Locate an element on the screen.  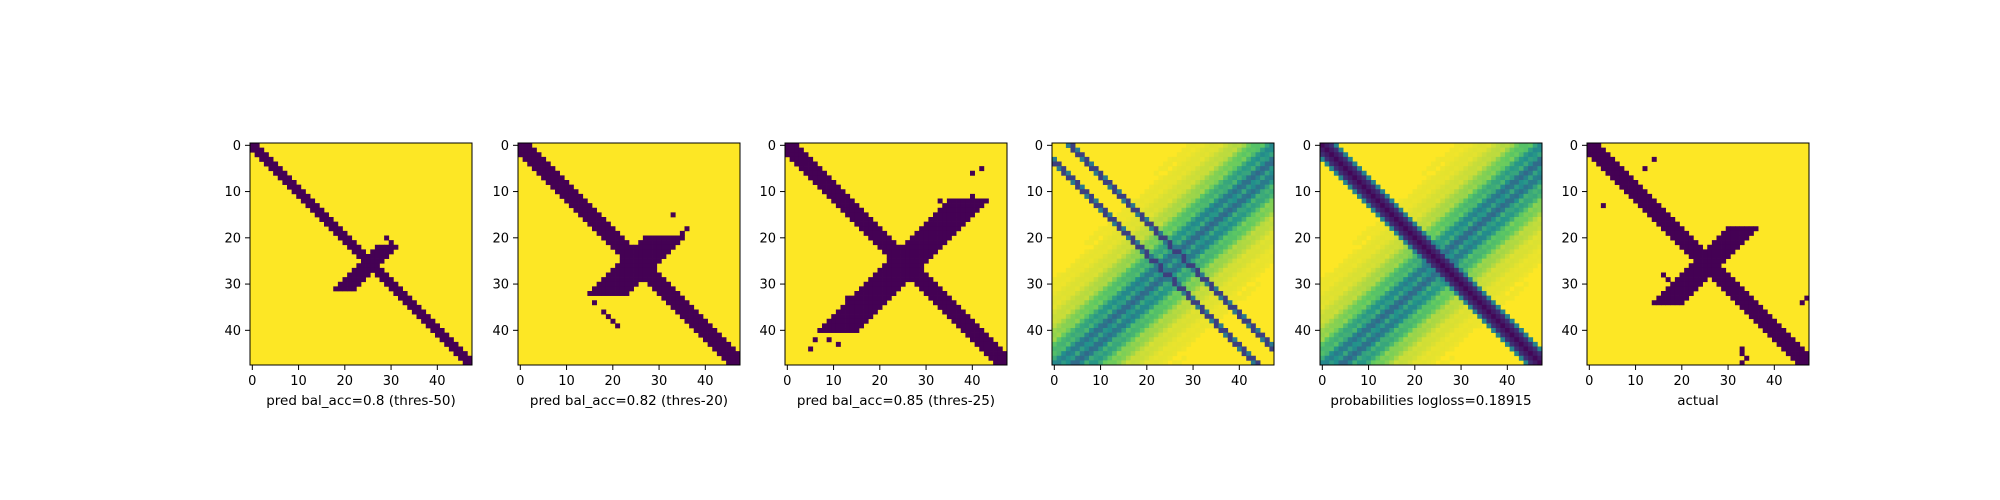
y-tick-label: 30 is located at coordinates (767, 285).